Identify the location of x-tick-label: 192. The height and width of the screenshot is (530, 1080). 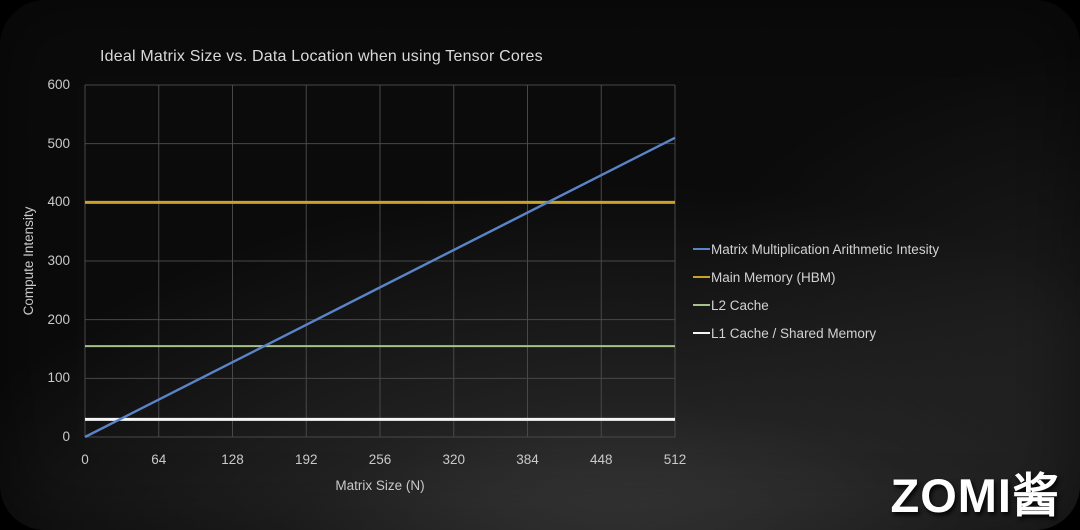
(306, 459).